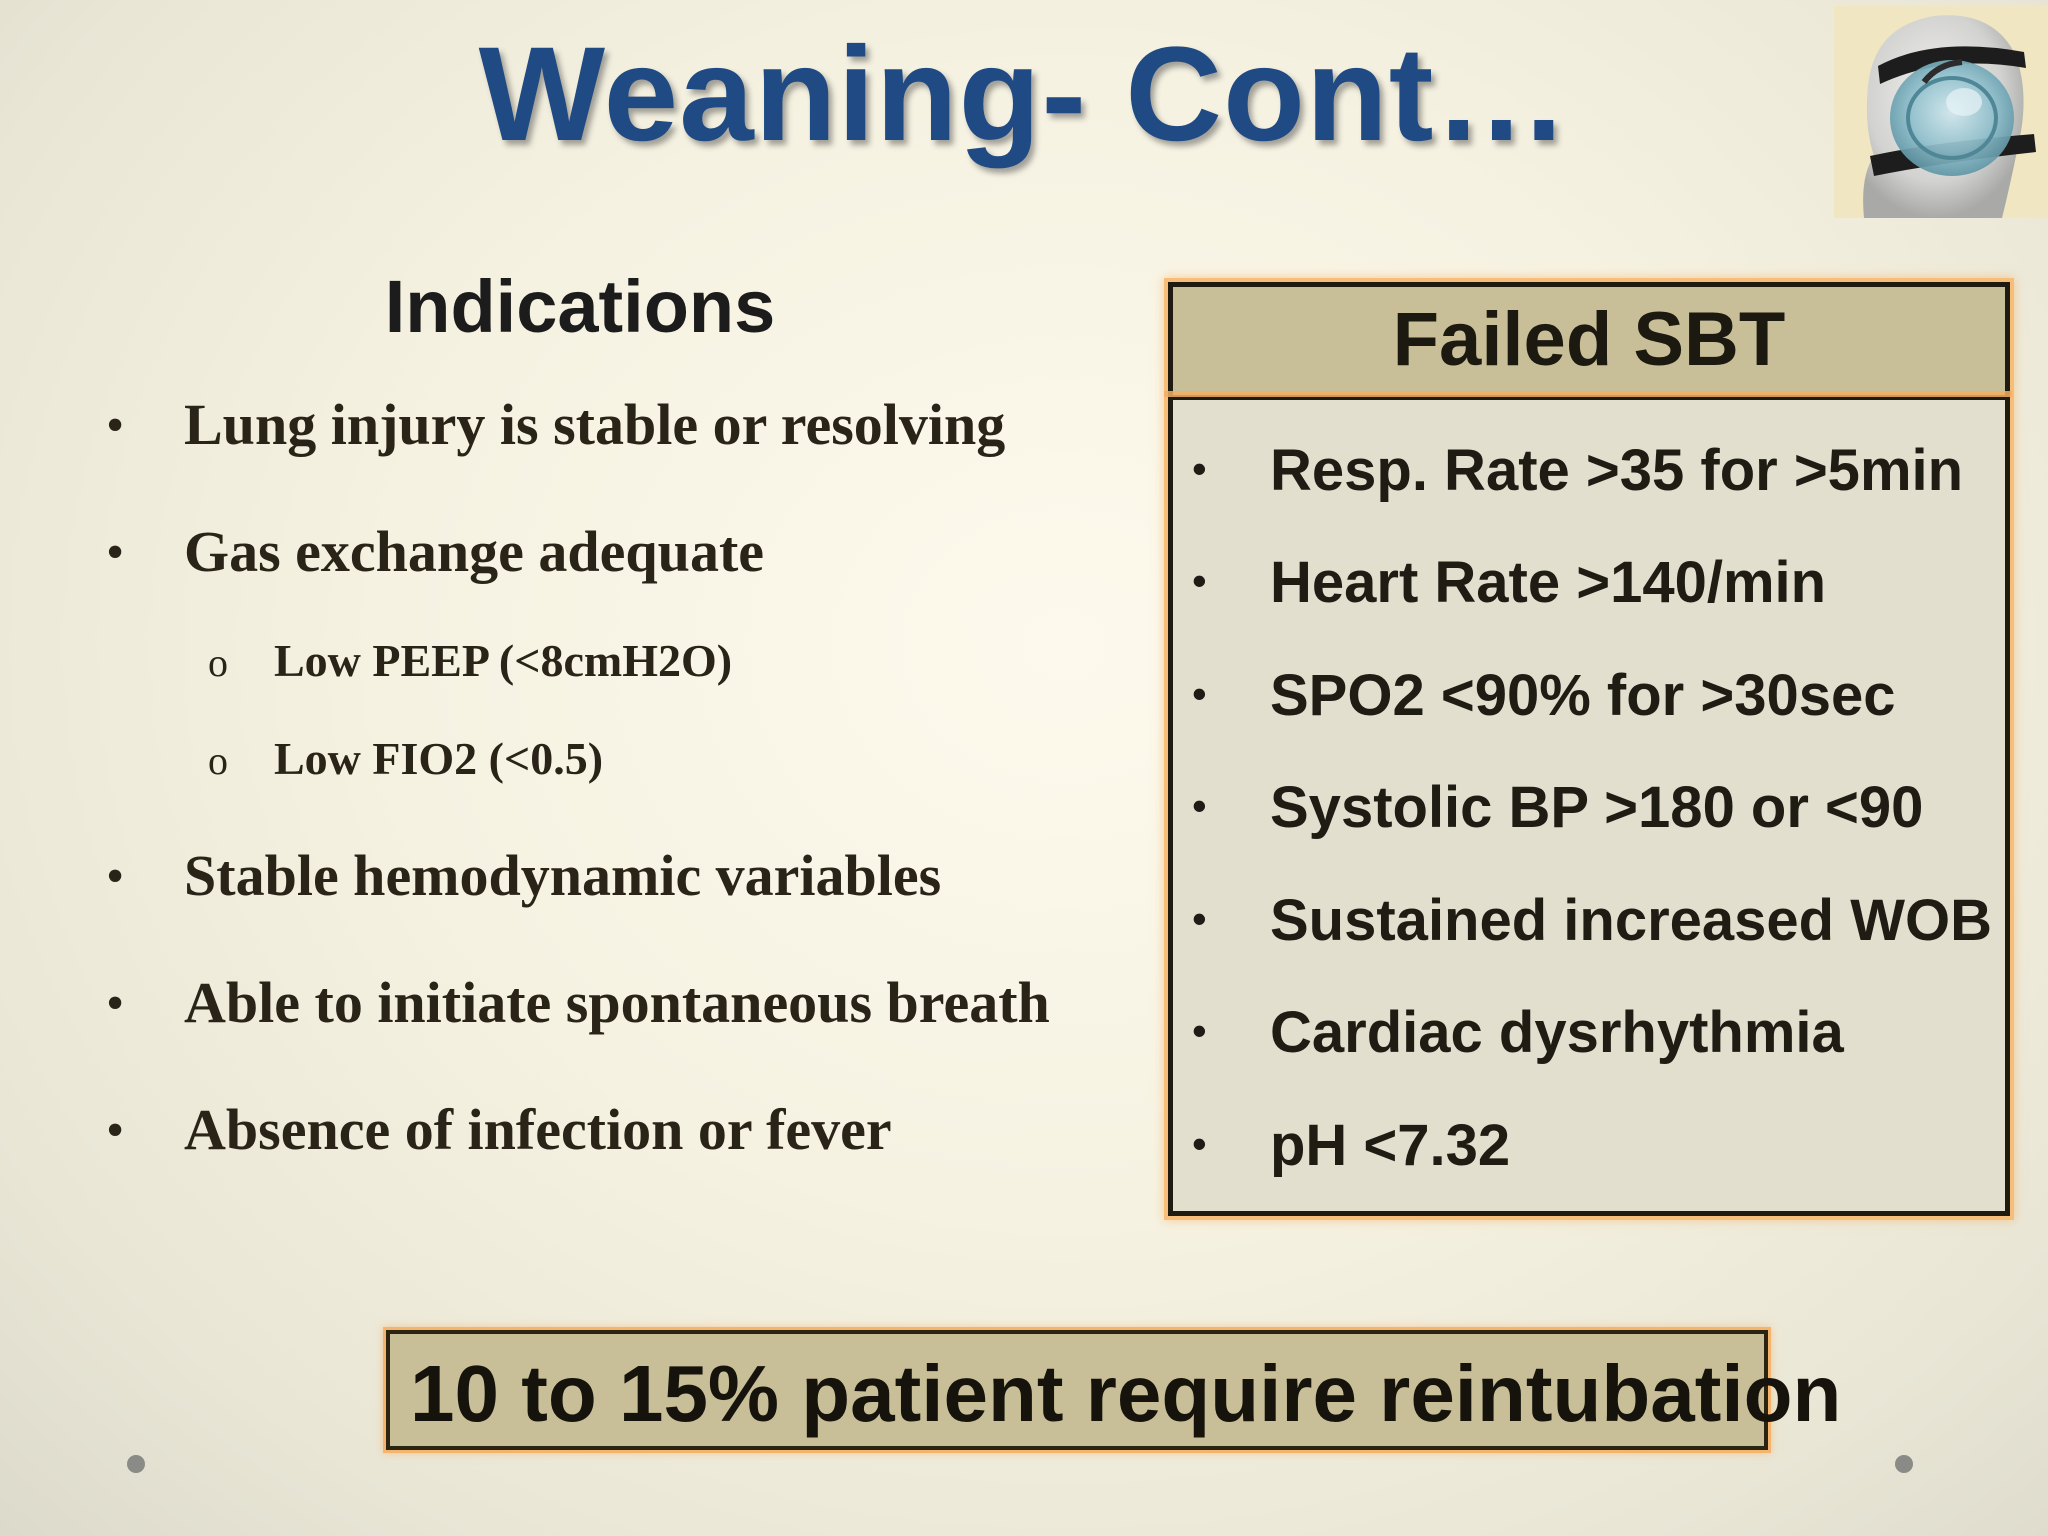 The width and height of the screenshot is (2048, 1536). I want to click on indication-item: Able to initiate spontaneous breath, so click(617, 1002).